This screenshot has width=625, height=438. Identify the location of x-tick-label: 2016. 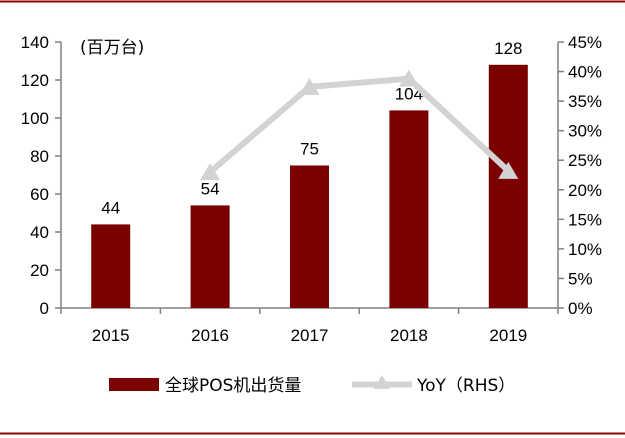
(210, 335).